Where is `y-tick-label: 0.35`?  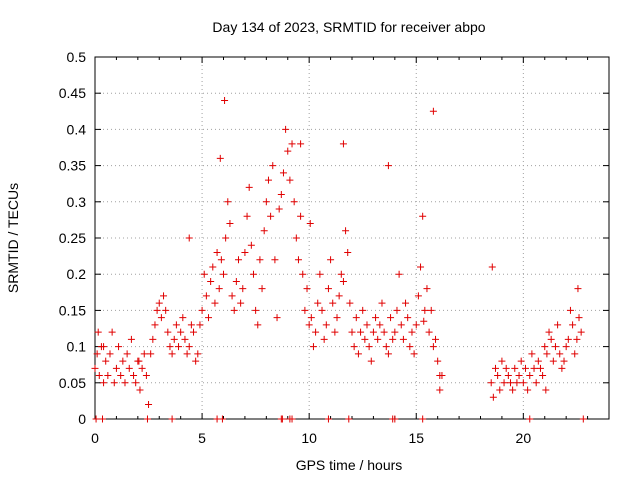
y-tick-label: 0.35 is located at coordinates (72, 166).